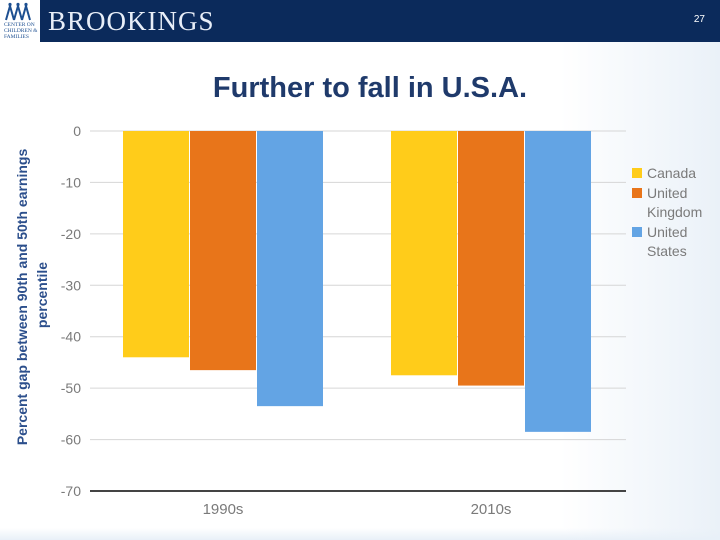 This screenshot has width=720, height=540. Describe the element at coordinates (699, 19) in the screenshot. I see `page-number: 27` at that location.